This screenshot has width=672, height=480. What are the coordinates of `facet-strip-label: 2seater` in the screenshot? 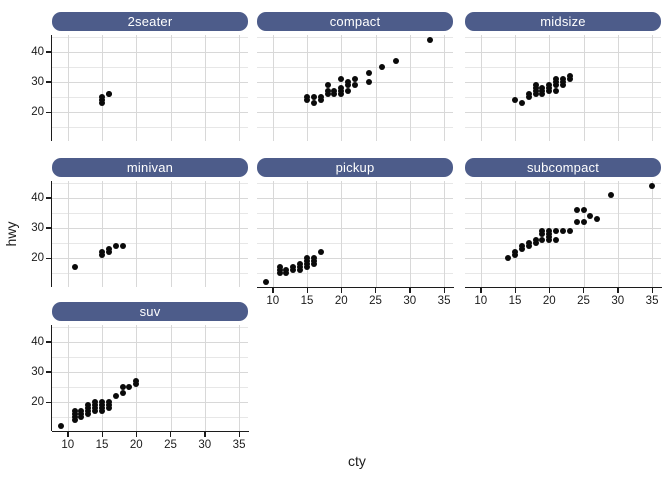 It's located at (150, 21).